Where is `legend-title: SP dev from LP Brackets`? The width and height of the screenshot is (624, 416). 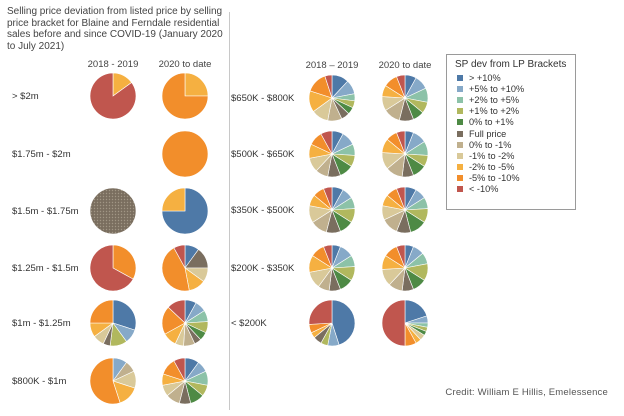
legend-title: SP dev from LP Brackets is located at coordinates (511, 64).